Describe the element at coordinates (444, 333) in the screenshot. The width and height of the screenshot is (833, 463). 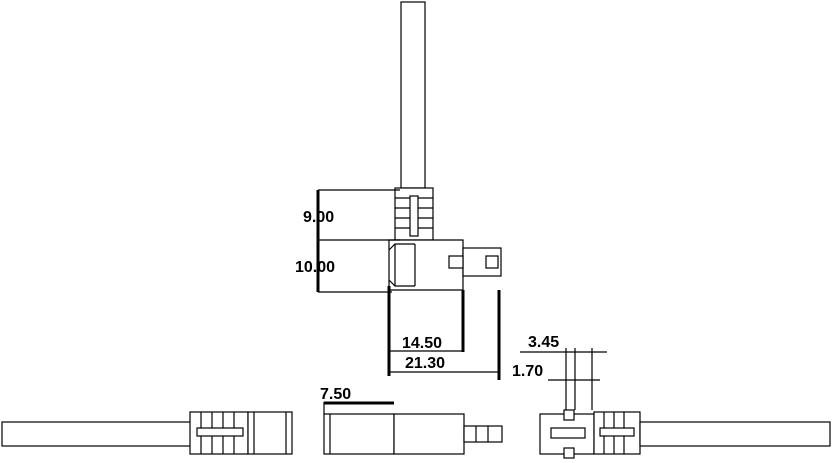
I see `dimension-lengths: 14.50 21.30` at that location.